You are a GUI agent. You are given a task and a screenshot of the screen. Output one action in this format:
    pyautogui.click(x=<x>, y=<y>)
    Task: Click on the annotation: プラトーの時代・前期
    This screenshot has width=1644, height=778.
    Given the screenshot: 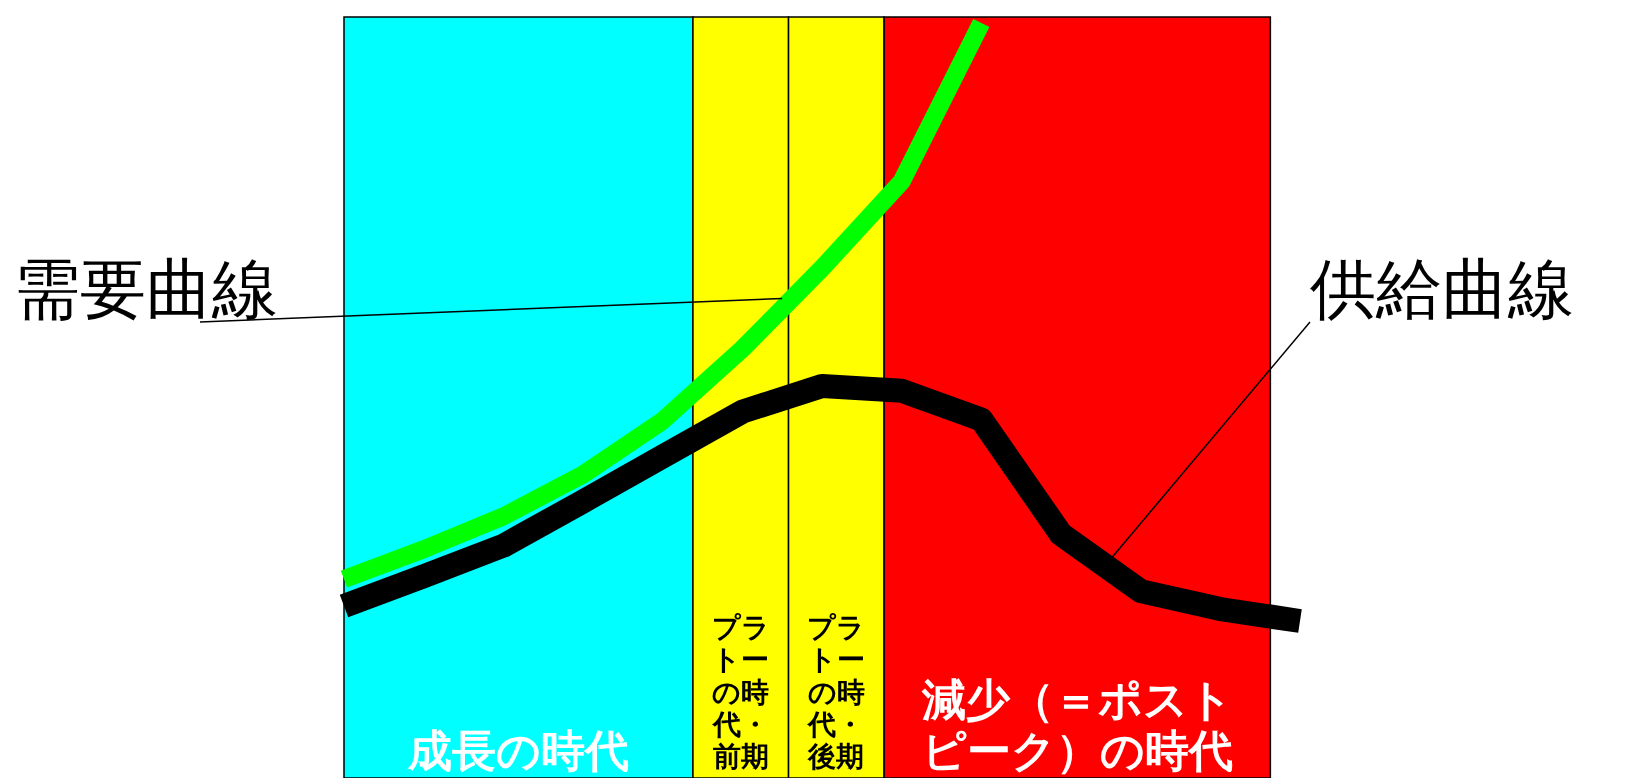 What is the action you would take?
    pyautogui.click(x=740, y=692)
    